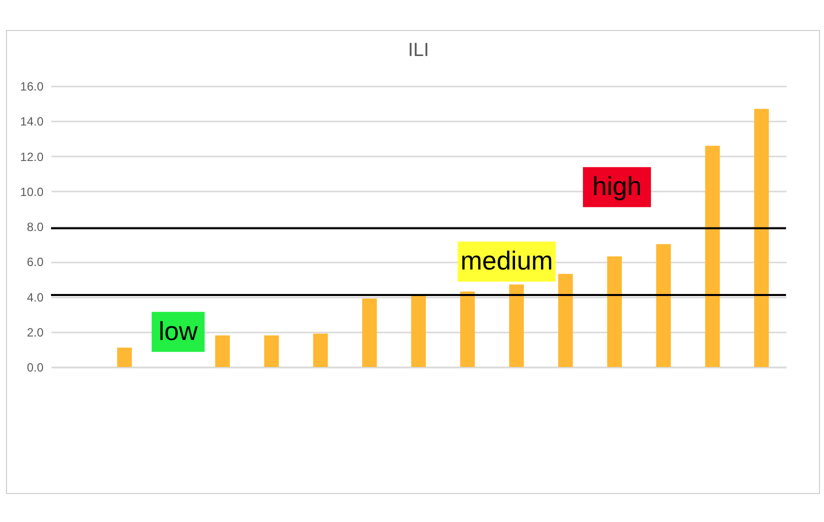  Describe the element at coordinates (178, 331) in the screenshot. I see `annotation: low` at that location.